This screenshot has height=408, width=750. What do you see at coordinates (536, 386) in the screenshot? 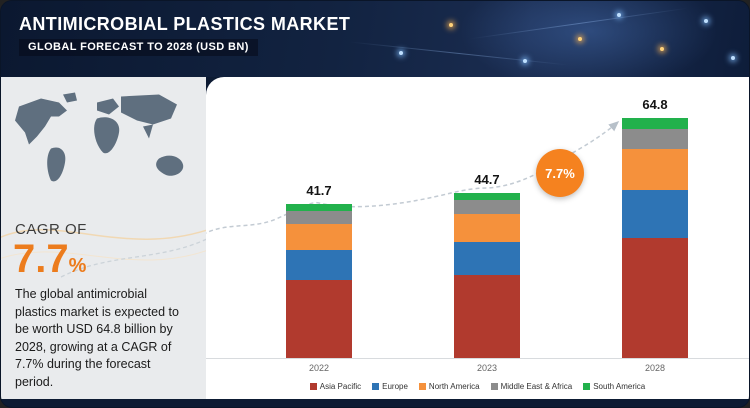
I see `legend-label: Middle East & Africa` at bounding box center [536, 386].